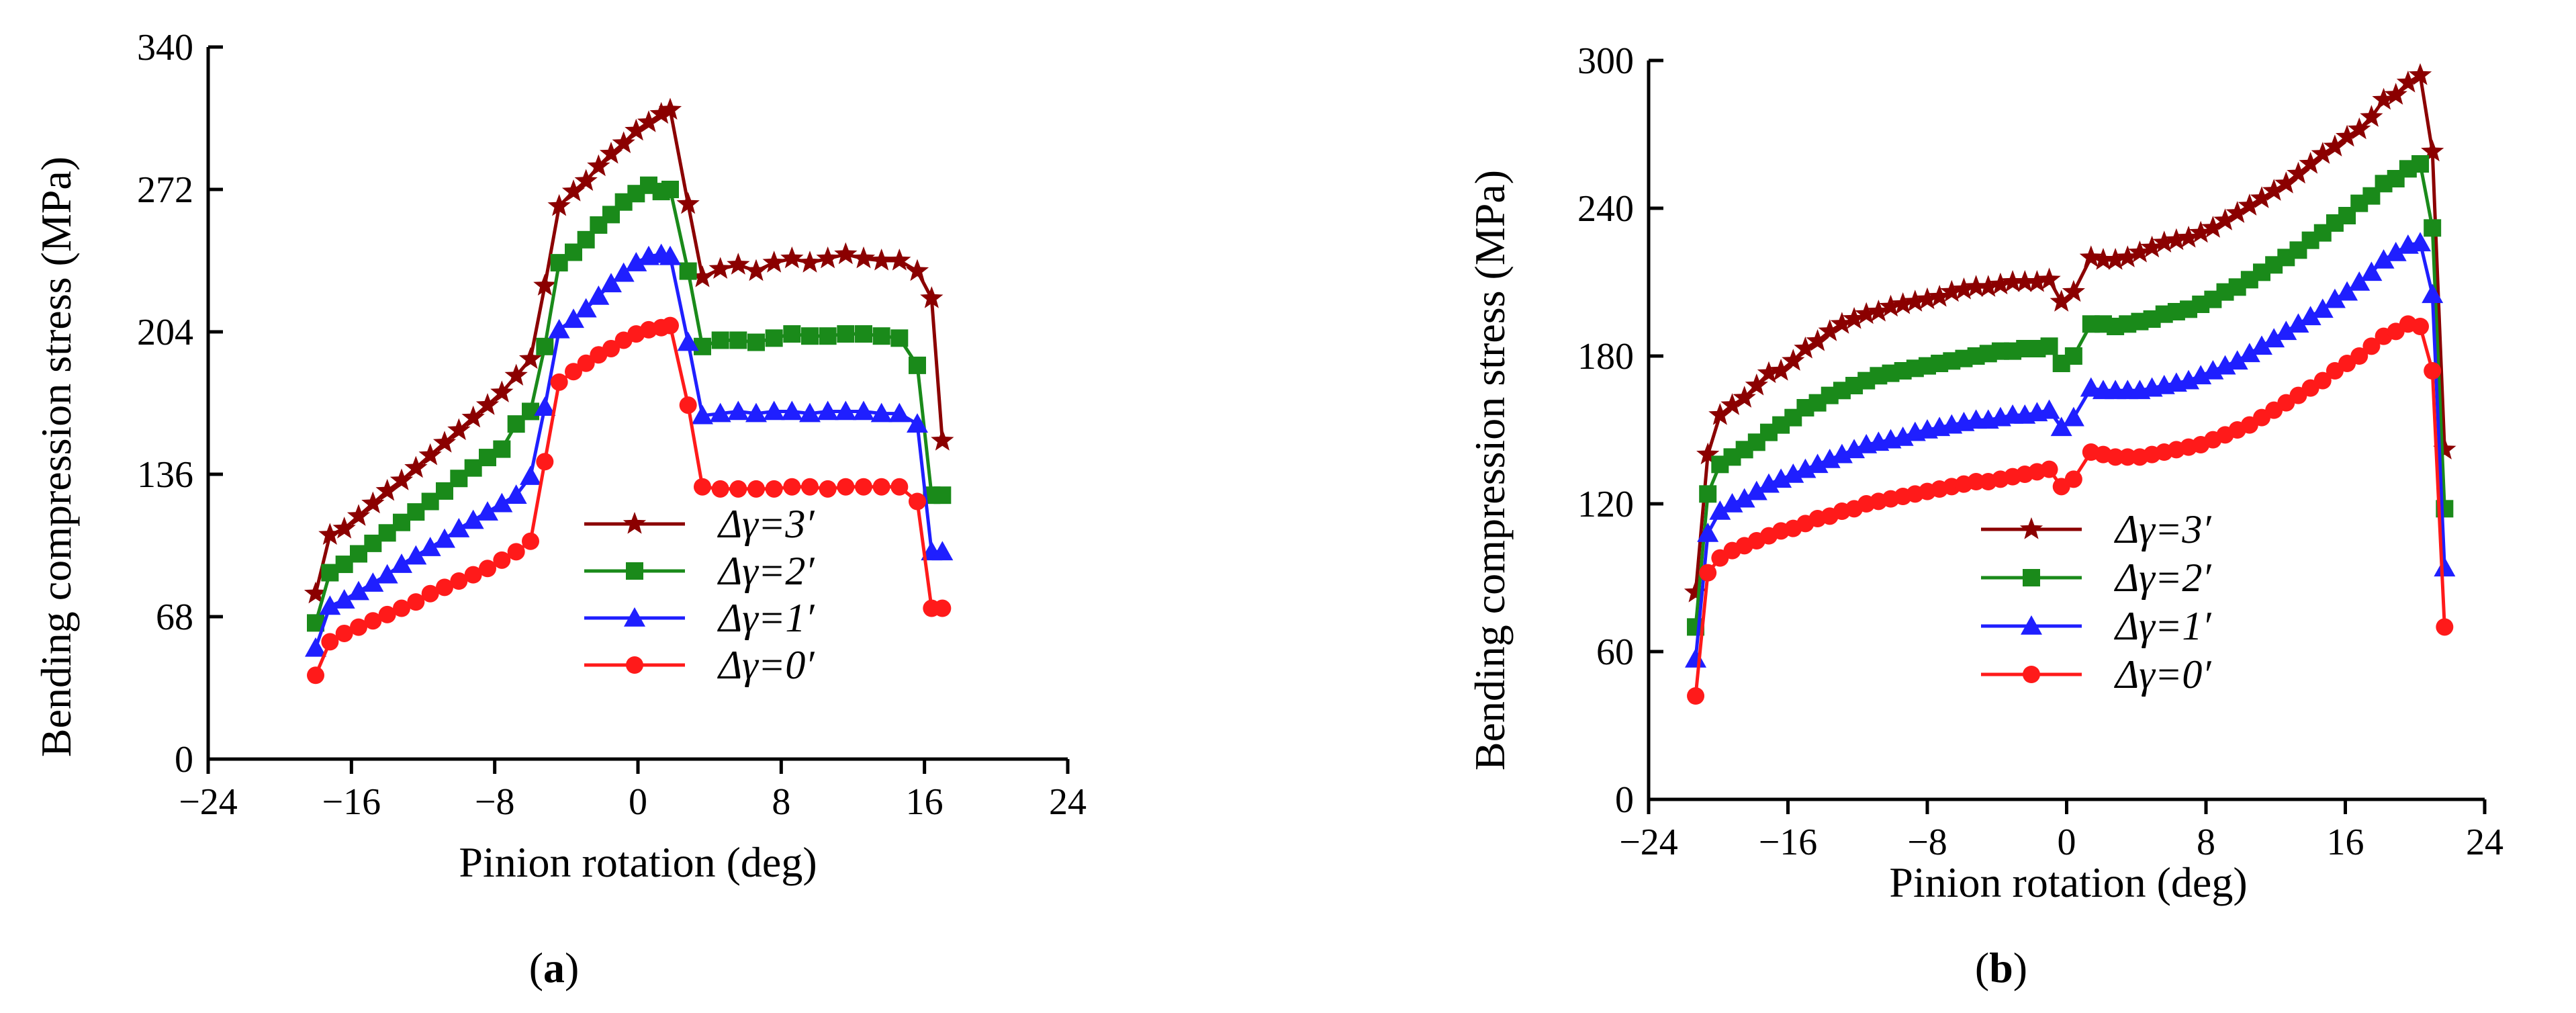 This screenshot has height=1013, width=2576. What do you see at coordinates (2162, 626) in the screenshot?
I see `legend-label-b-2: Δγ=1′` at bounding box center [2162, 626].